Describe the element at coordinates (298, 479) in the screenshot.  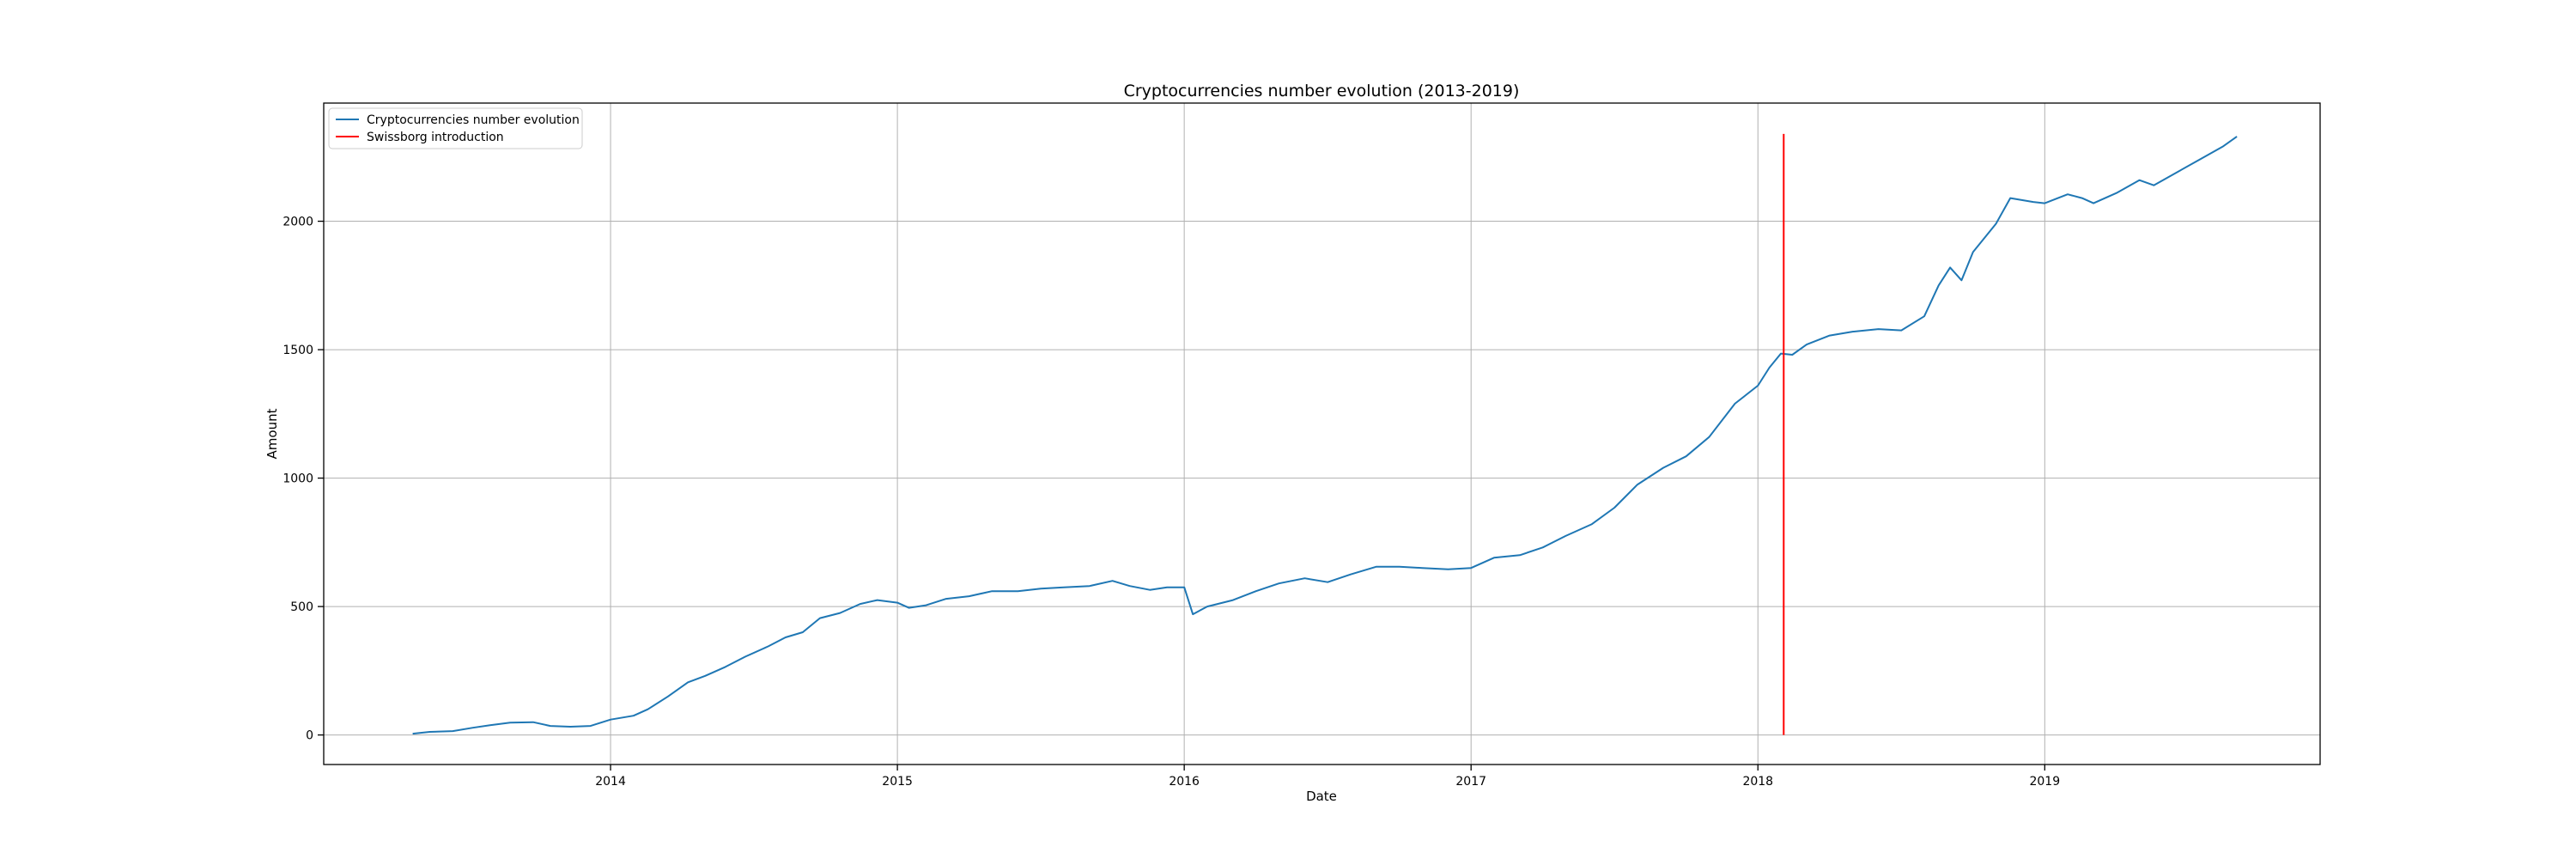
I see `y-tick-label: 1000` at that location.